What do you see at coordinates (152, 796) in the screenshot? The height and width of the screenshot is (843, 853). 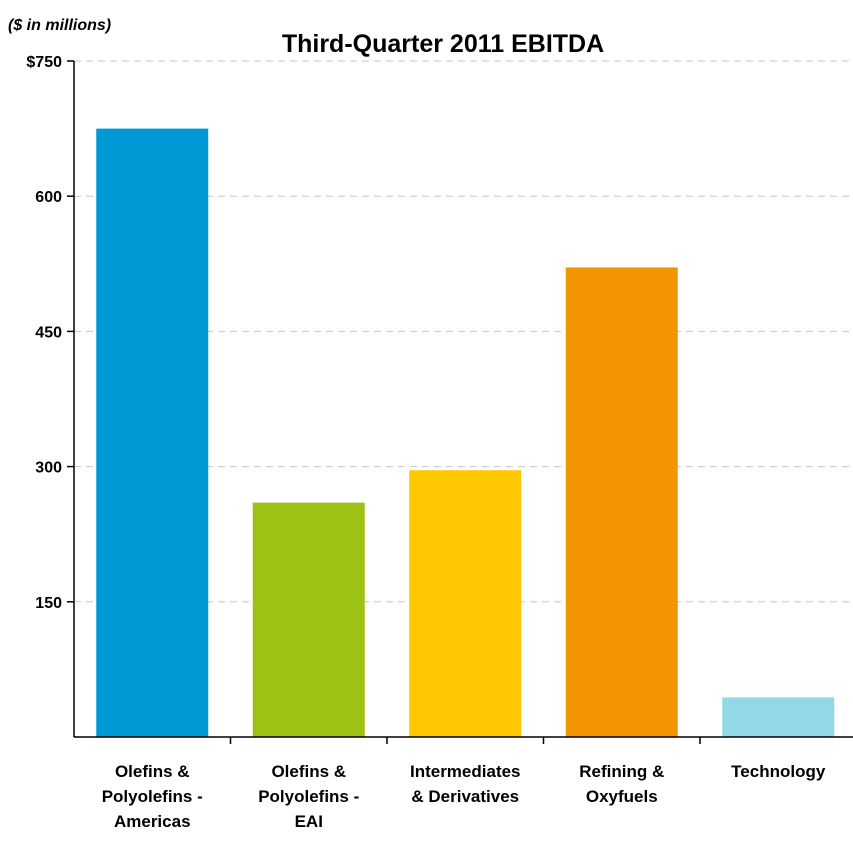 I see `x-tick-label: Olefins & Polyolefins -Americas` at bounding box center [152, 796].